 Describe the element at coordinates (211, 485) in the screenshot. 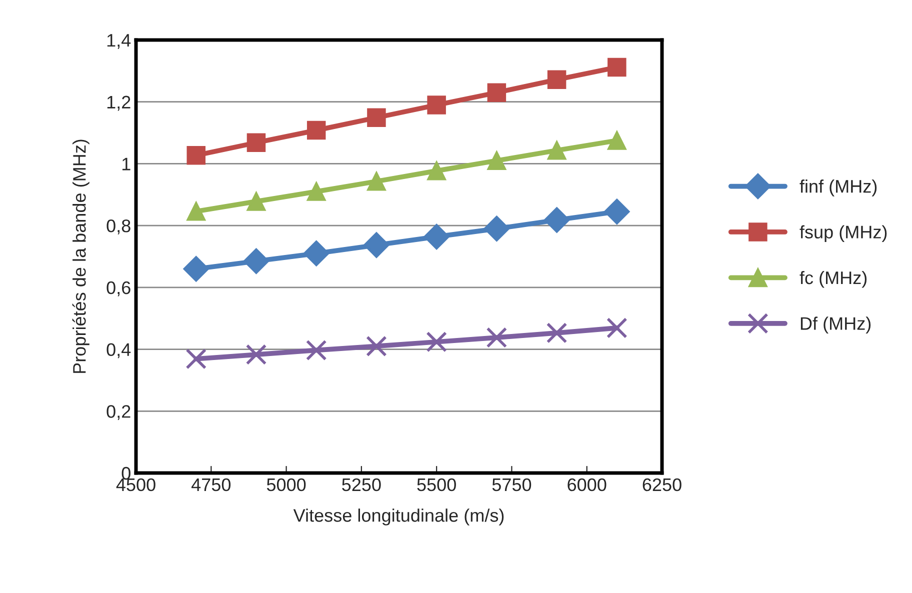

I see `x-tick-label: 4750` at that location.